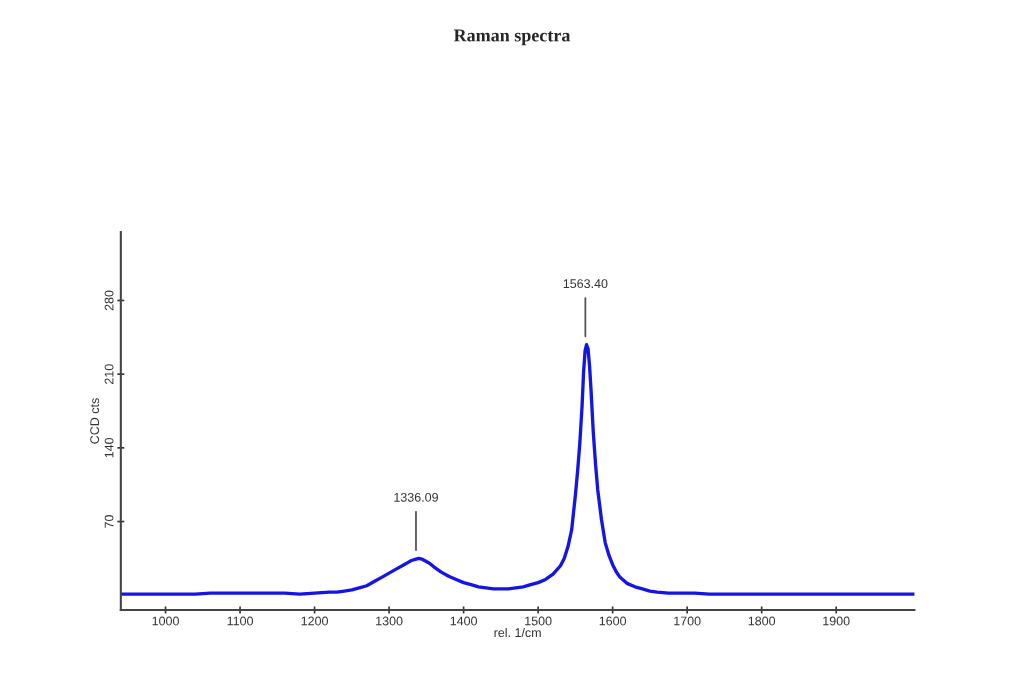 This screenshot has height=696, width=1024. Describe the element at coordinates (109, 374) in the screenshot. I see `y-tick-label: 210` at that location.